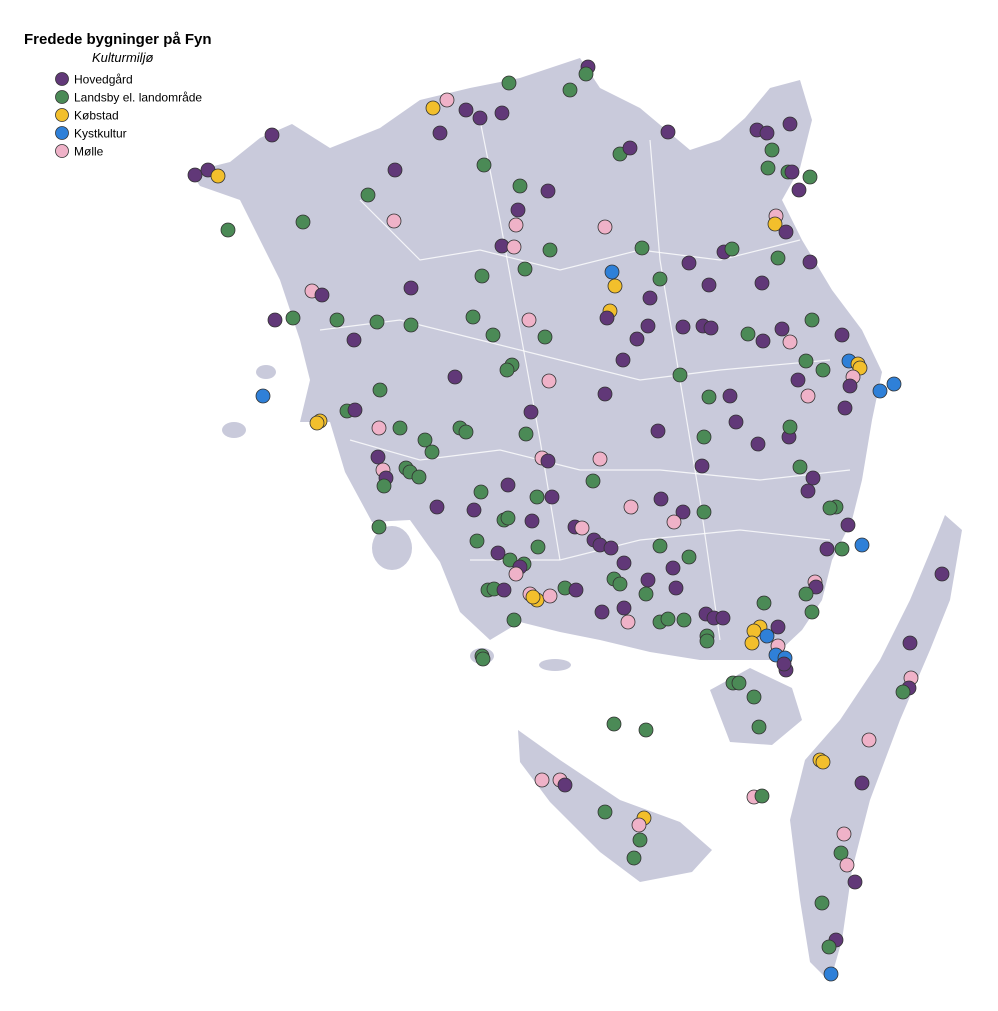 This screenshot has height=1011, width=998. I want to click on legend-label: Kystkultur, so click(100, 134).